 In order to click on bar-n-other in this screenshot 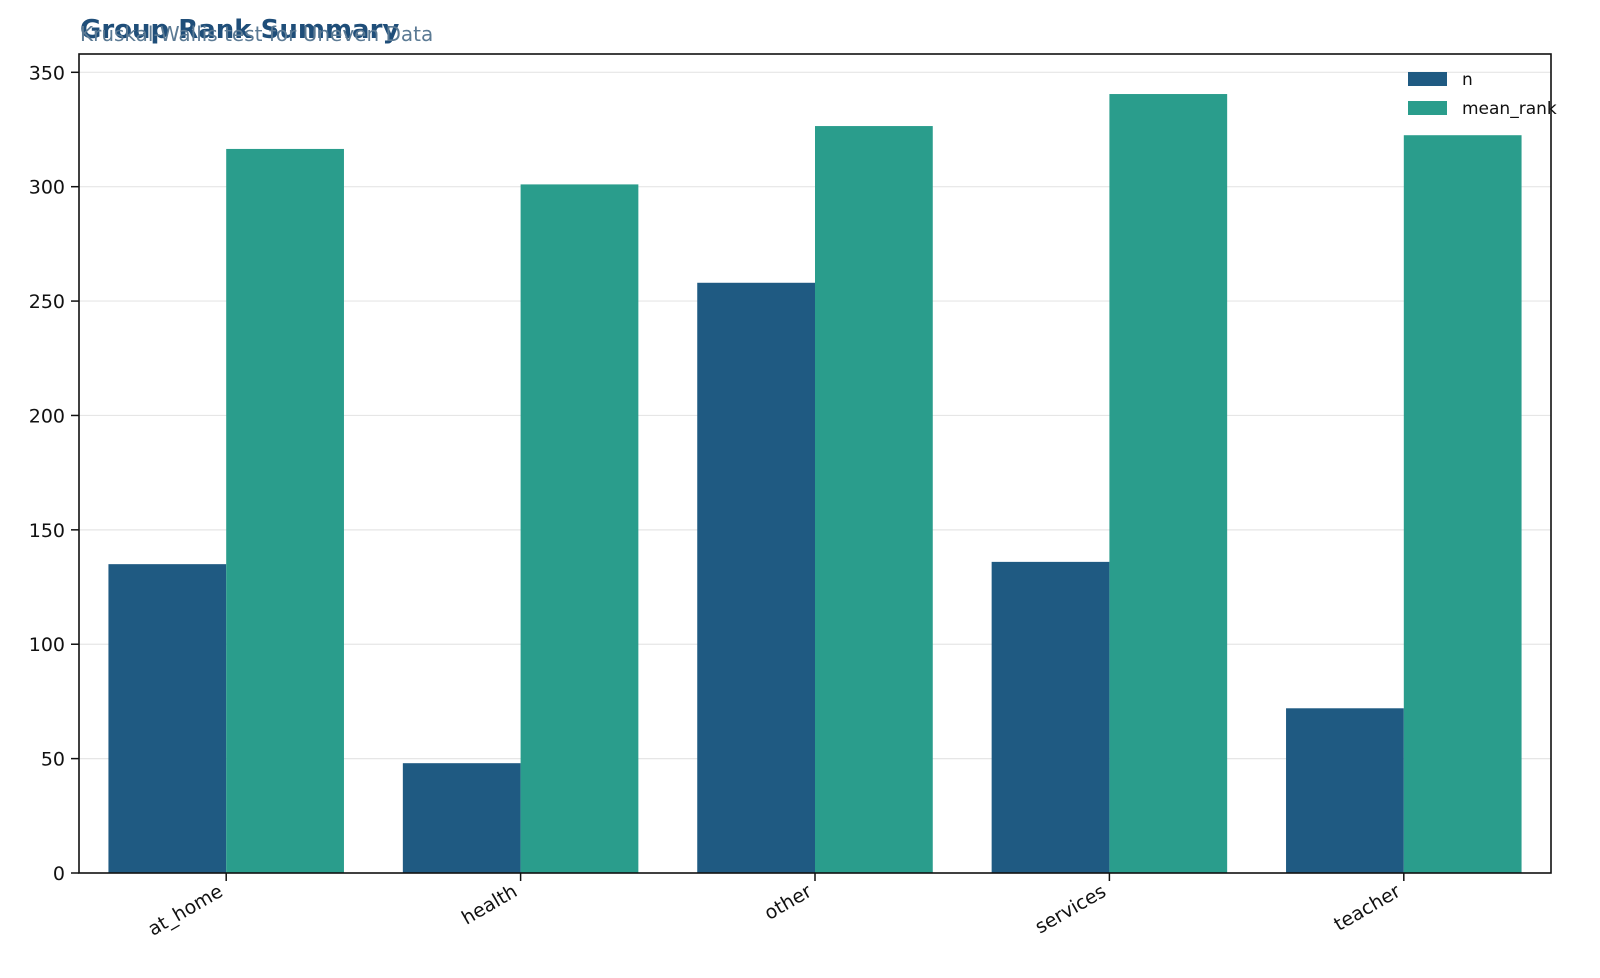, I will do `click(756, 577)`.